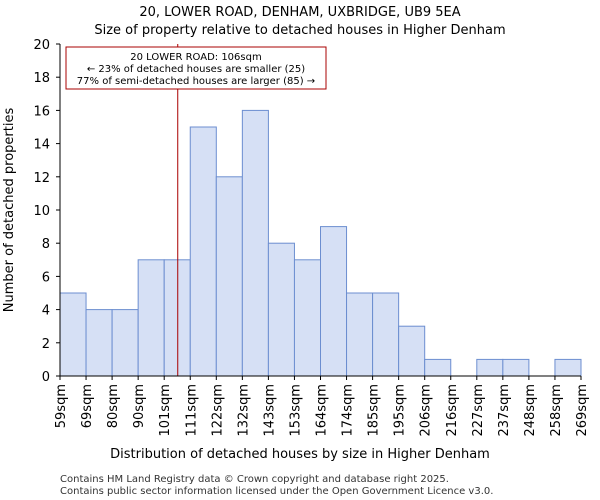  What do you see at coordinates (504, 410) in the screenshot?
I see `x-tick-label: 237sqm` at bounding box center [504, 410].